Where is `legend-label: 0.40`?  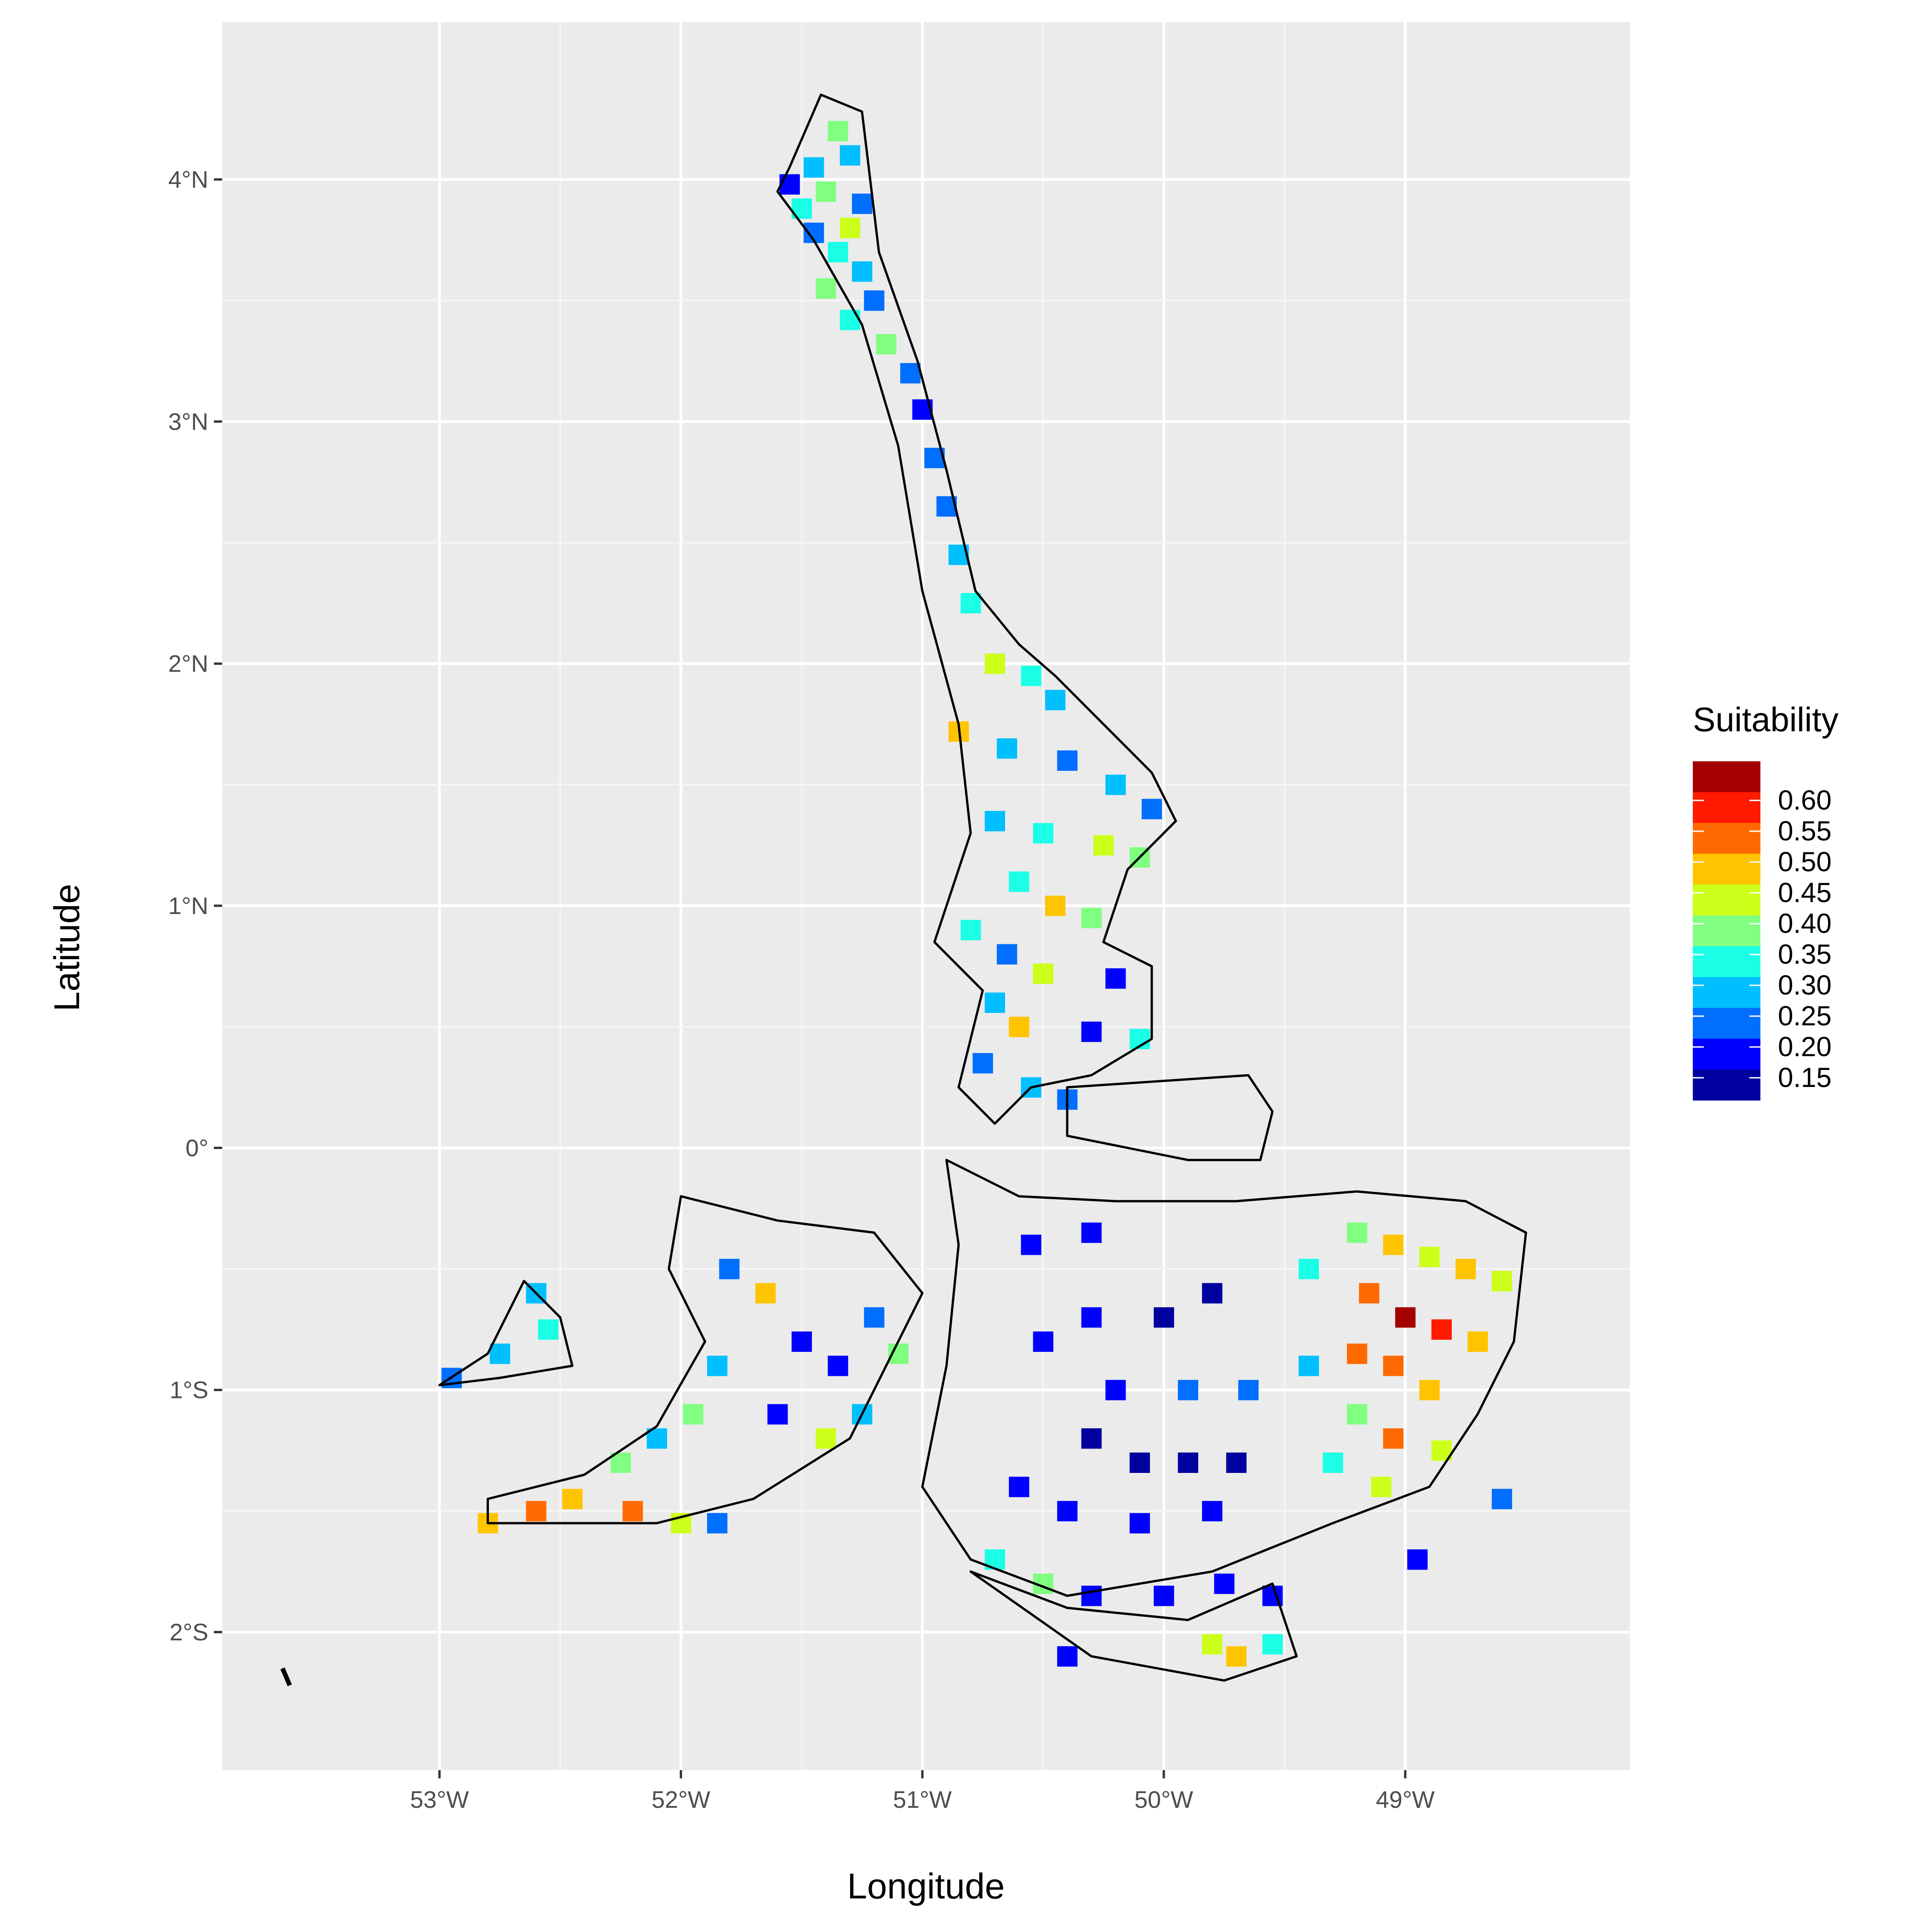 legend-label: 0.40 is located at coordinates (1805, 923).